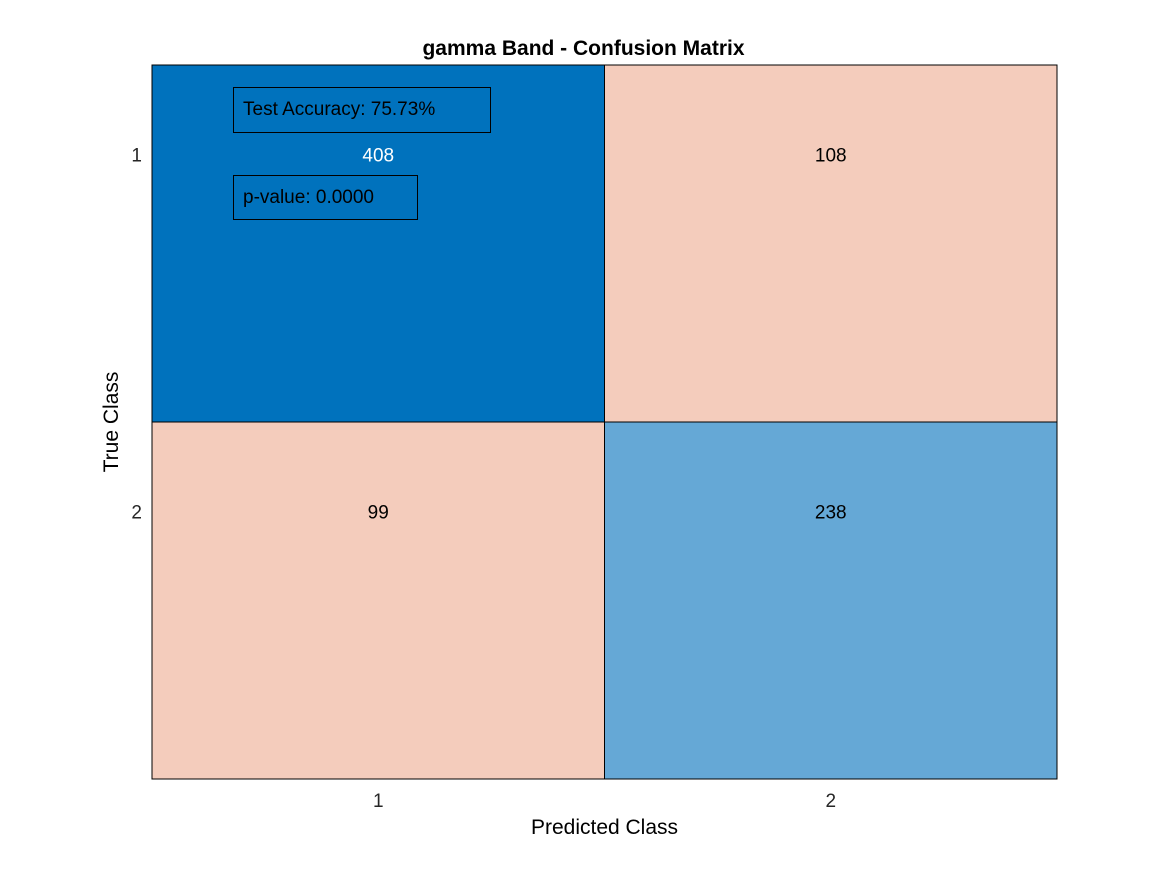 This screenshot has width=1167, height=875. Describe the element at coordinates (378, 155) in the screenshot. I see `cell-value-label-1-1: 408` at that location.